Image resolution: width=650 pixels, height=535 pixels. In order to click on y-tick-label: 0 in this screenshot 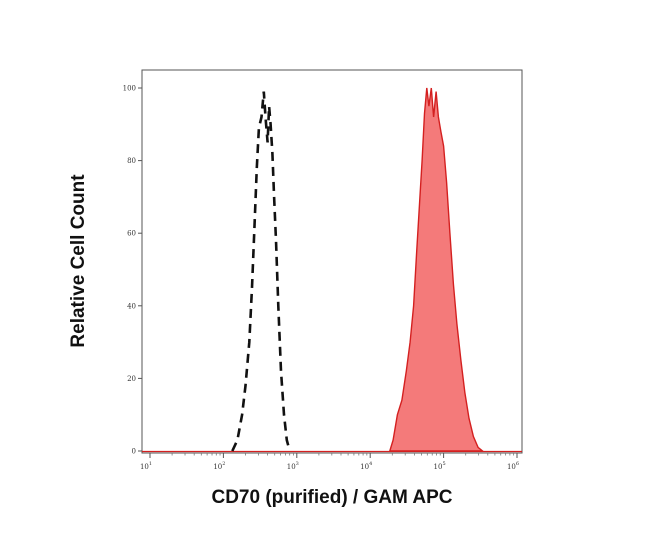, I will do `click(134, 452)`.